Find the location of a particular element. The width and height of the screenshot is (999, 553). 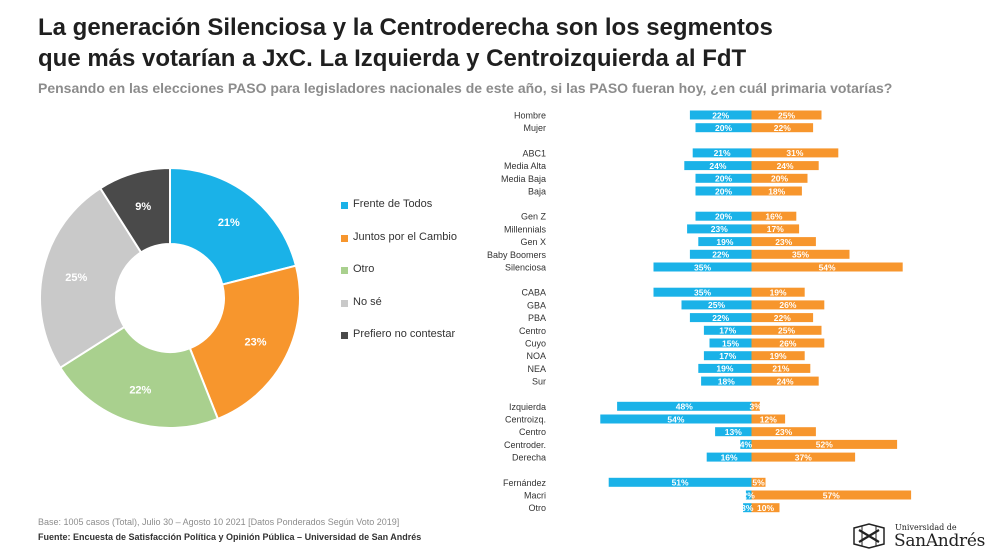

bar-juntos-value: 5% is located at coordinates (758, 483).